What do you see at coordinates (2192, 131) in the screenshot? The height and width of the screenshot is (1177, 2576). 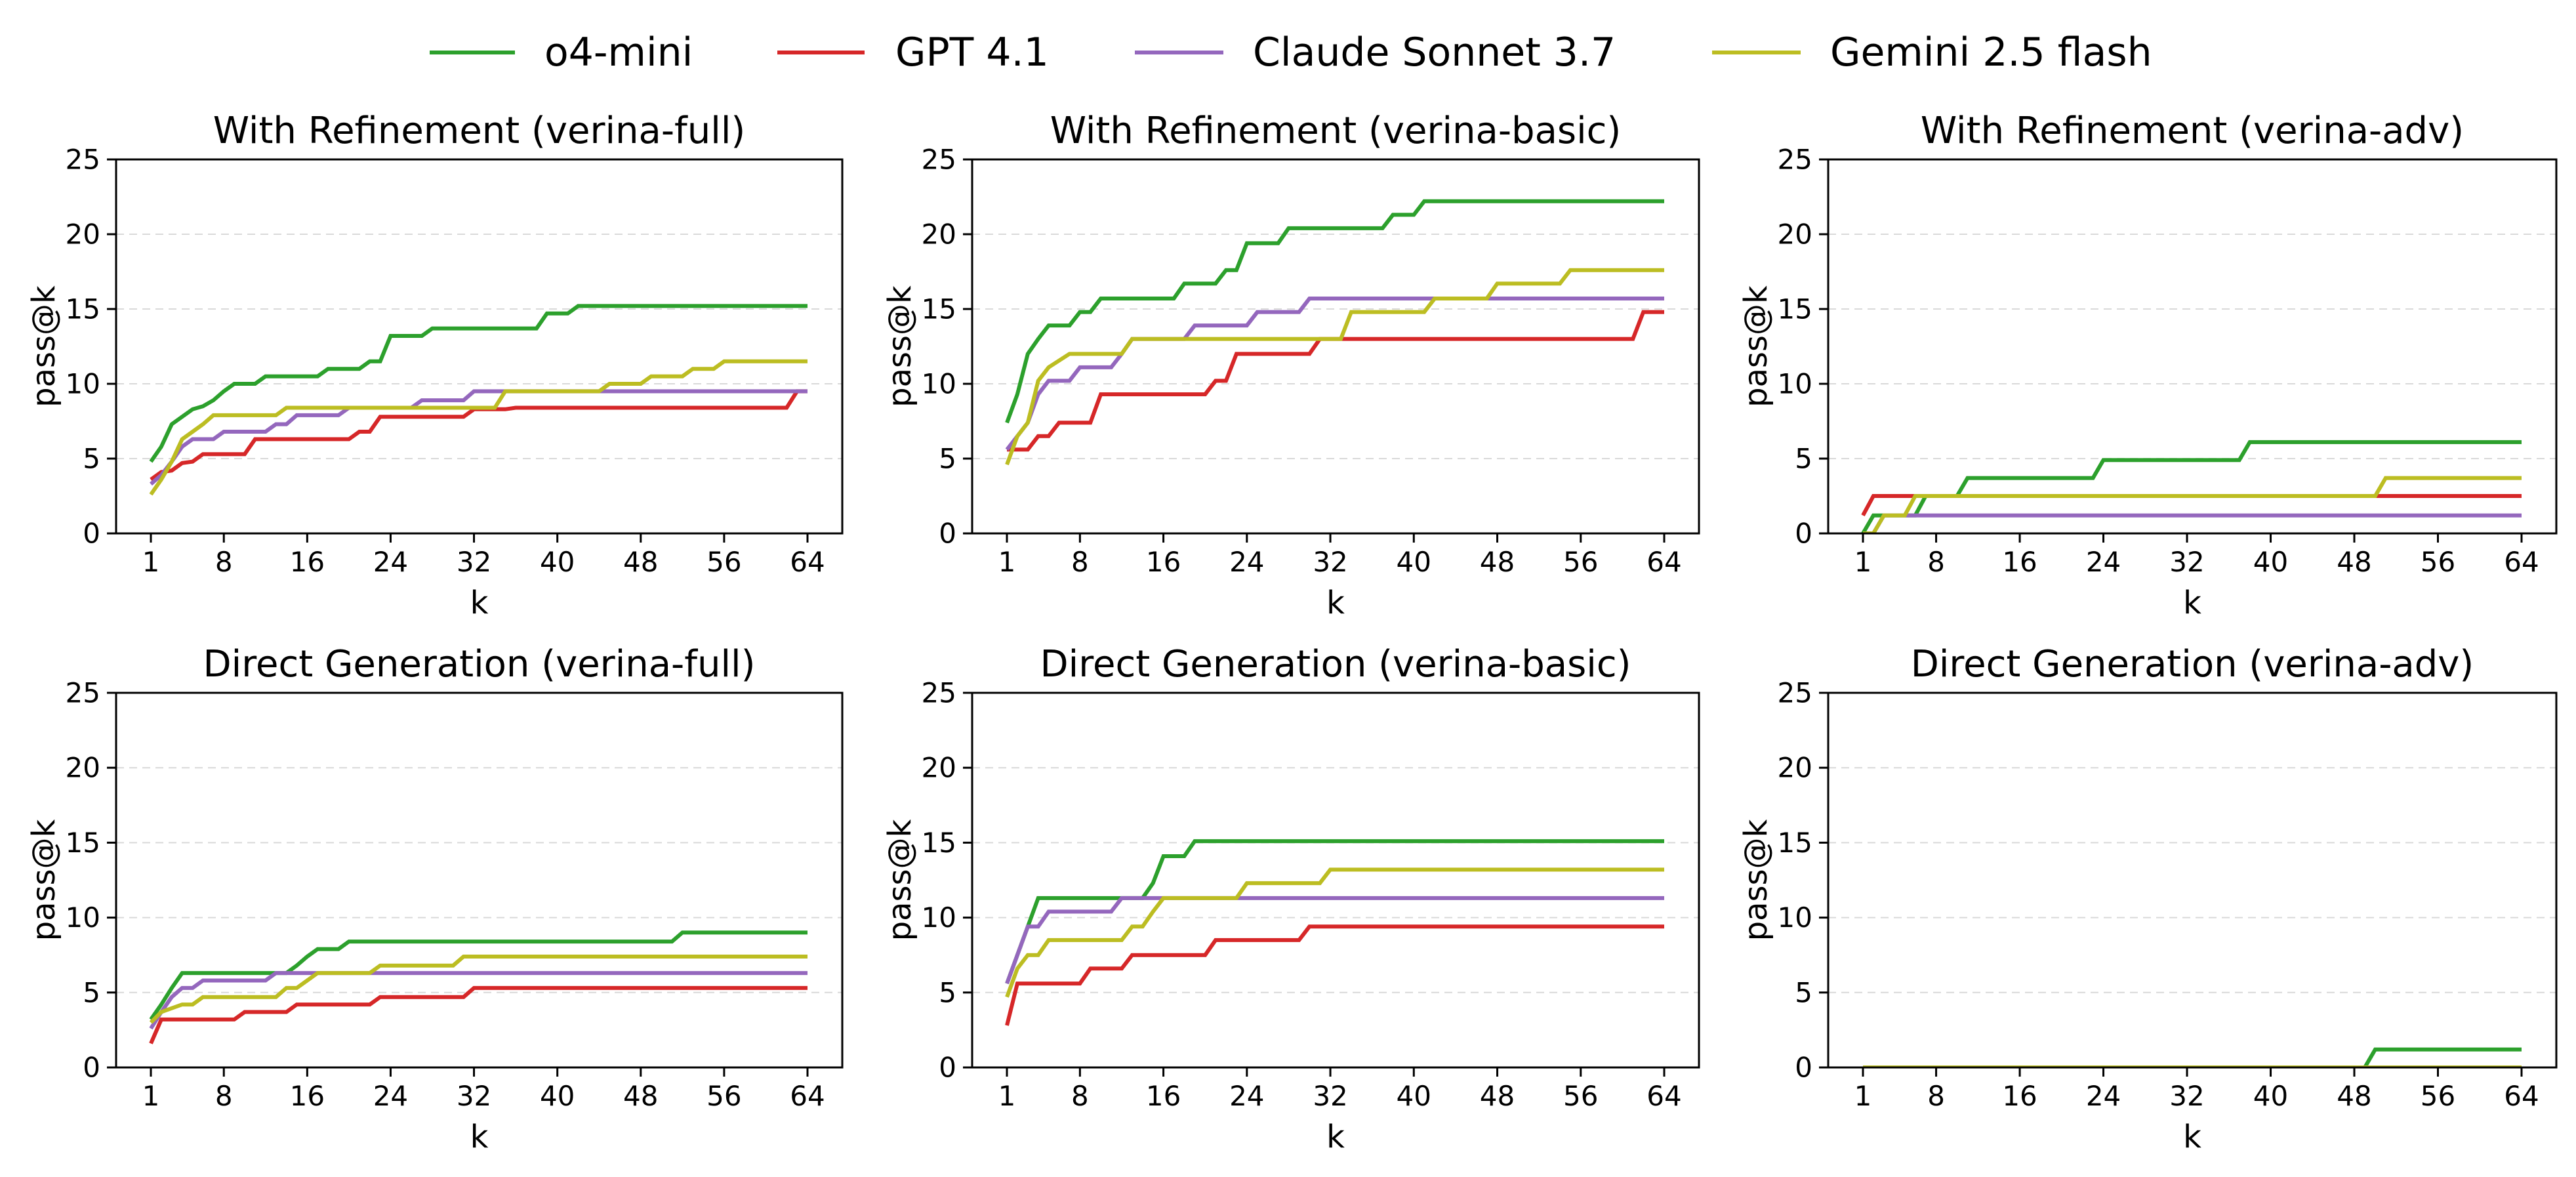 I see `chart-title: With Refinement (verina-adv)` at bounding box center [2192, 131].